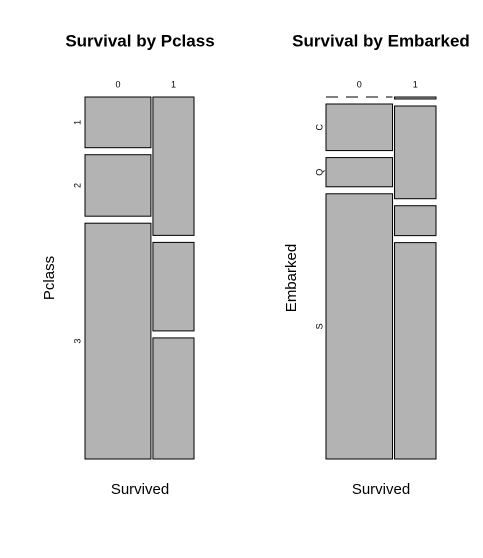  I want to click on y-tick-label: 1, so click(77, 122).